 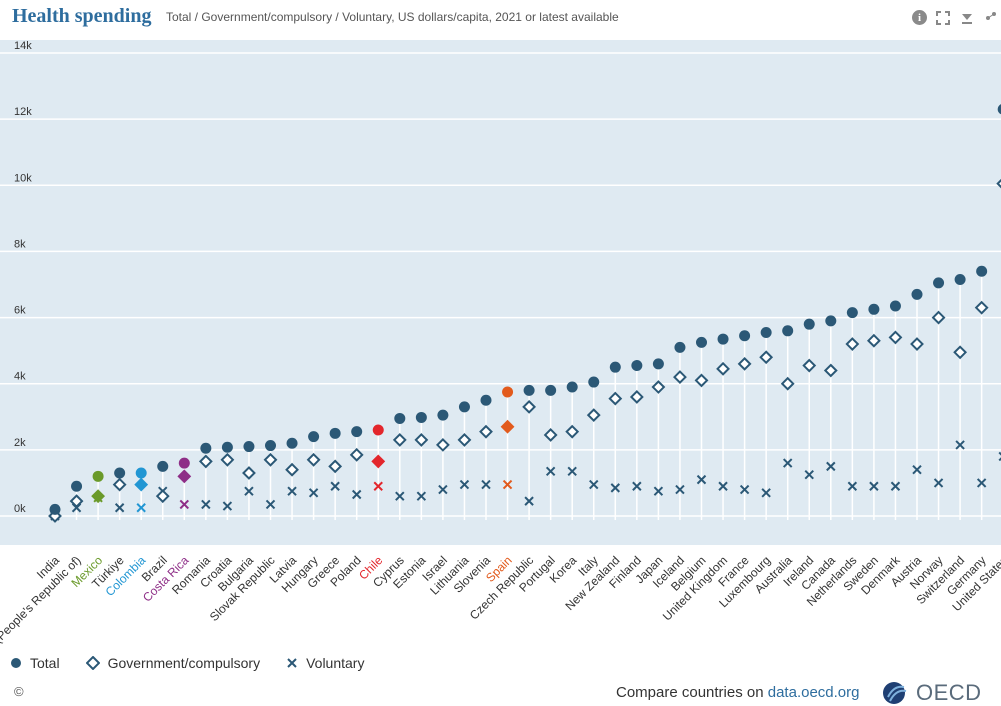 I want to click on oecd-logo-text: OECD, so click(x=949, y=692).